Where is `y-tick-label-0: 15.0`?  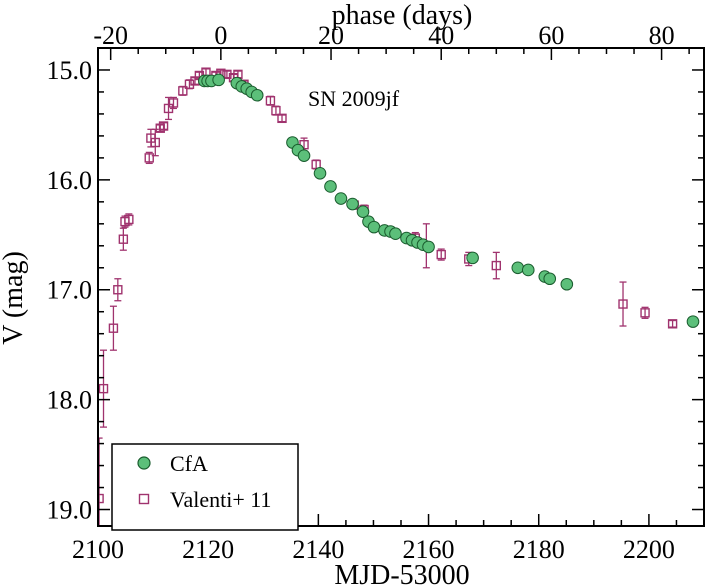 y-tick-label-0: 15.0 is located at coordinates (70, 70).